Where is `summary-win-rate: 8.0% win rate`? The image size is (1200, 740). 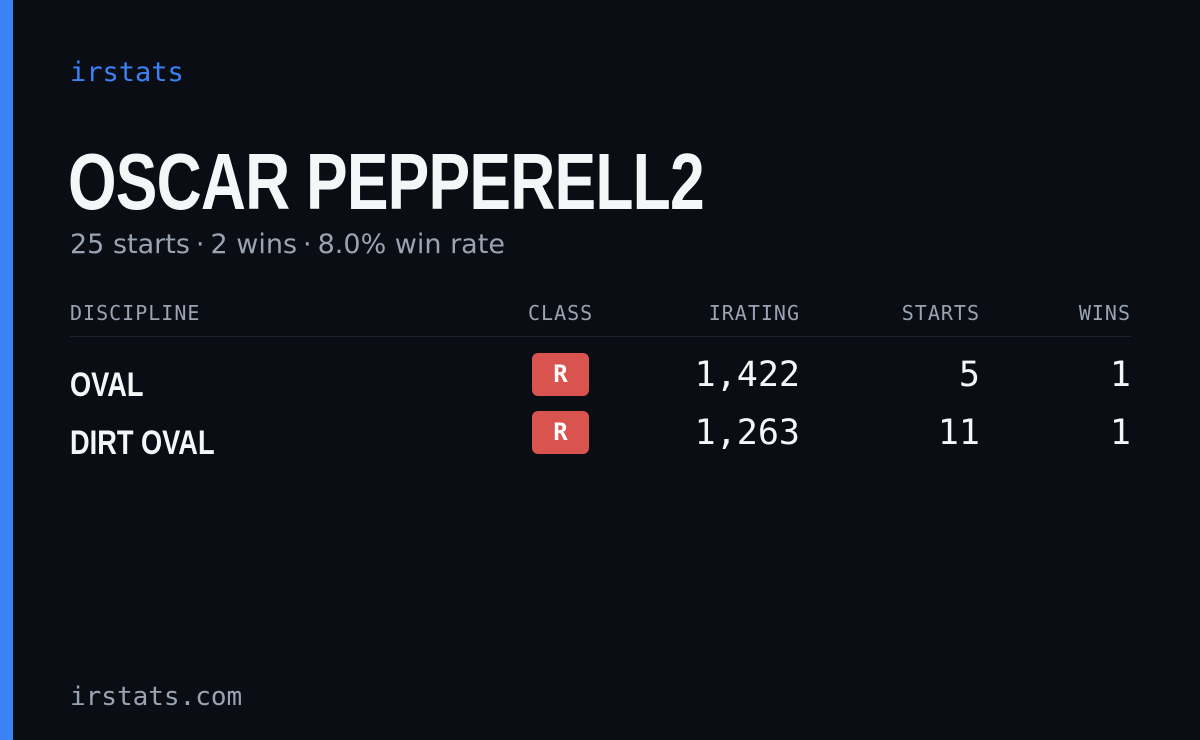 summary-win-rate: 8.0% win rate is located at coordinates (411, 244).